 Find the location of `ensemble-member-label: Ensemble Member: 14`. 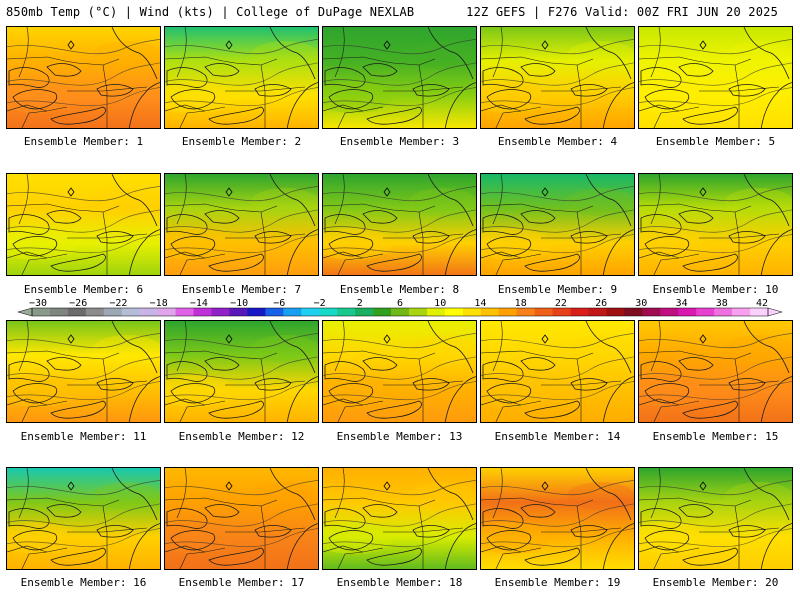

ensemble-member-label: Ensemble Member: 14 is located at coordinates (557, 436).